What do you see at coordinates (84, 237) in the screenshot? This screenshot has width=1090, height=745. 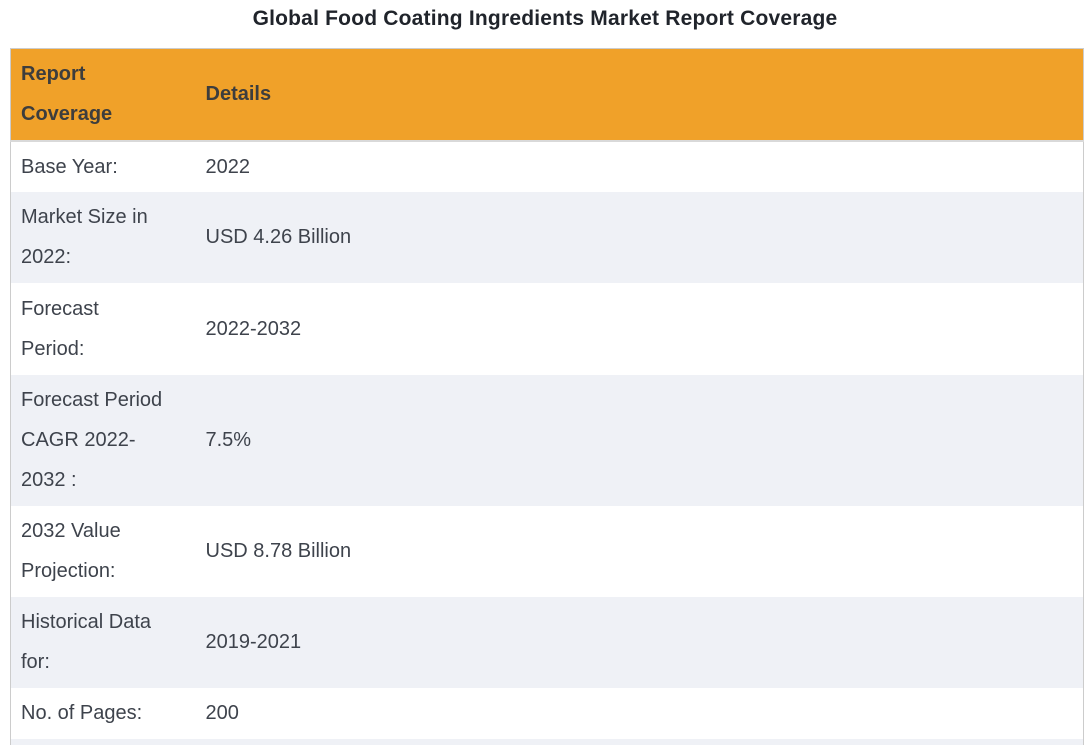 I see `row-label: Market Size in 2022:` at bounding box center [84, 237].